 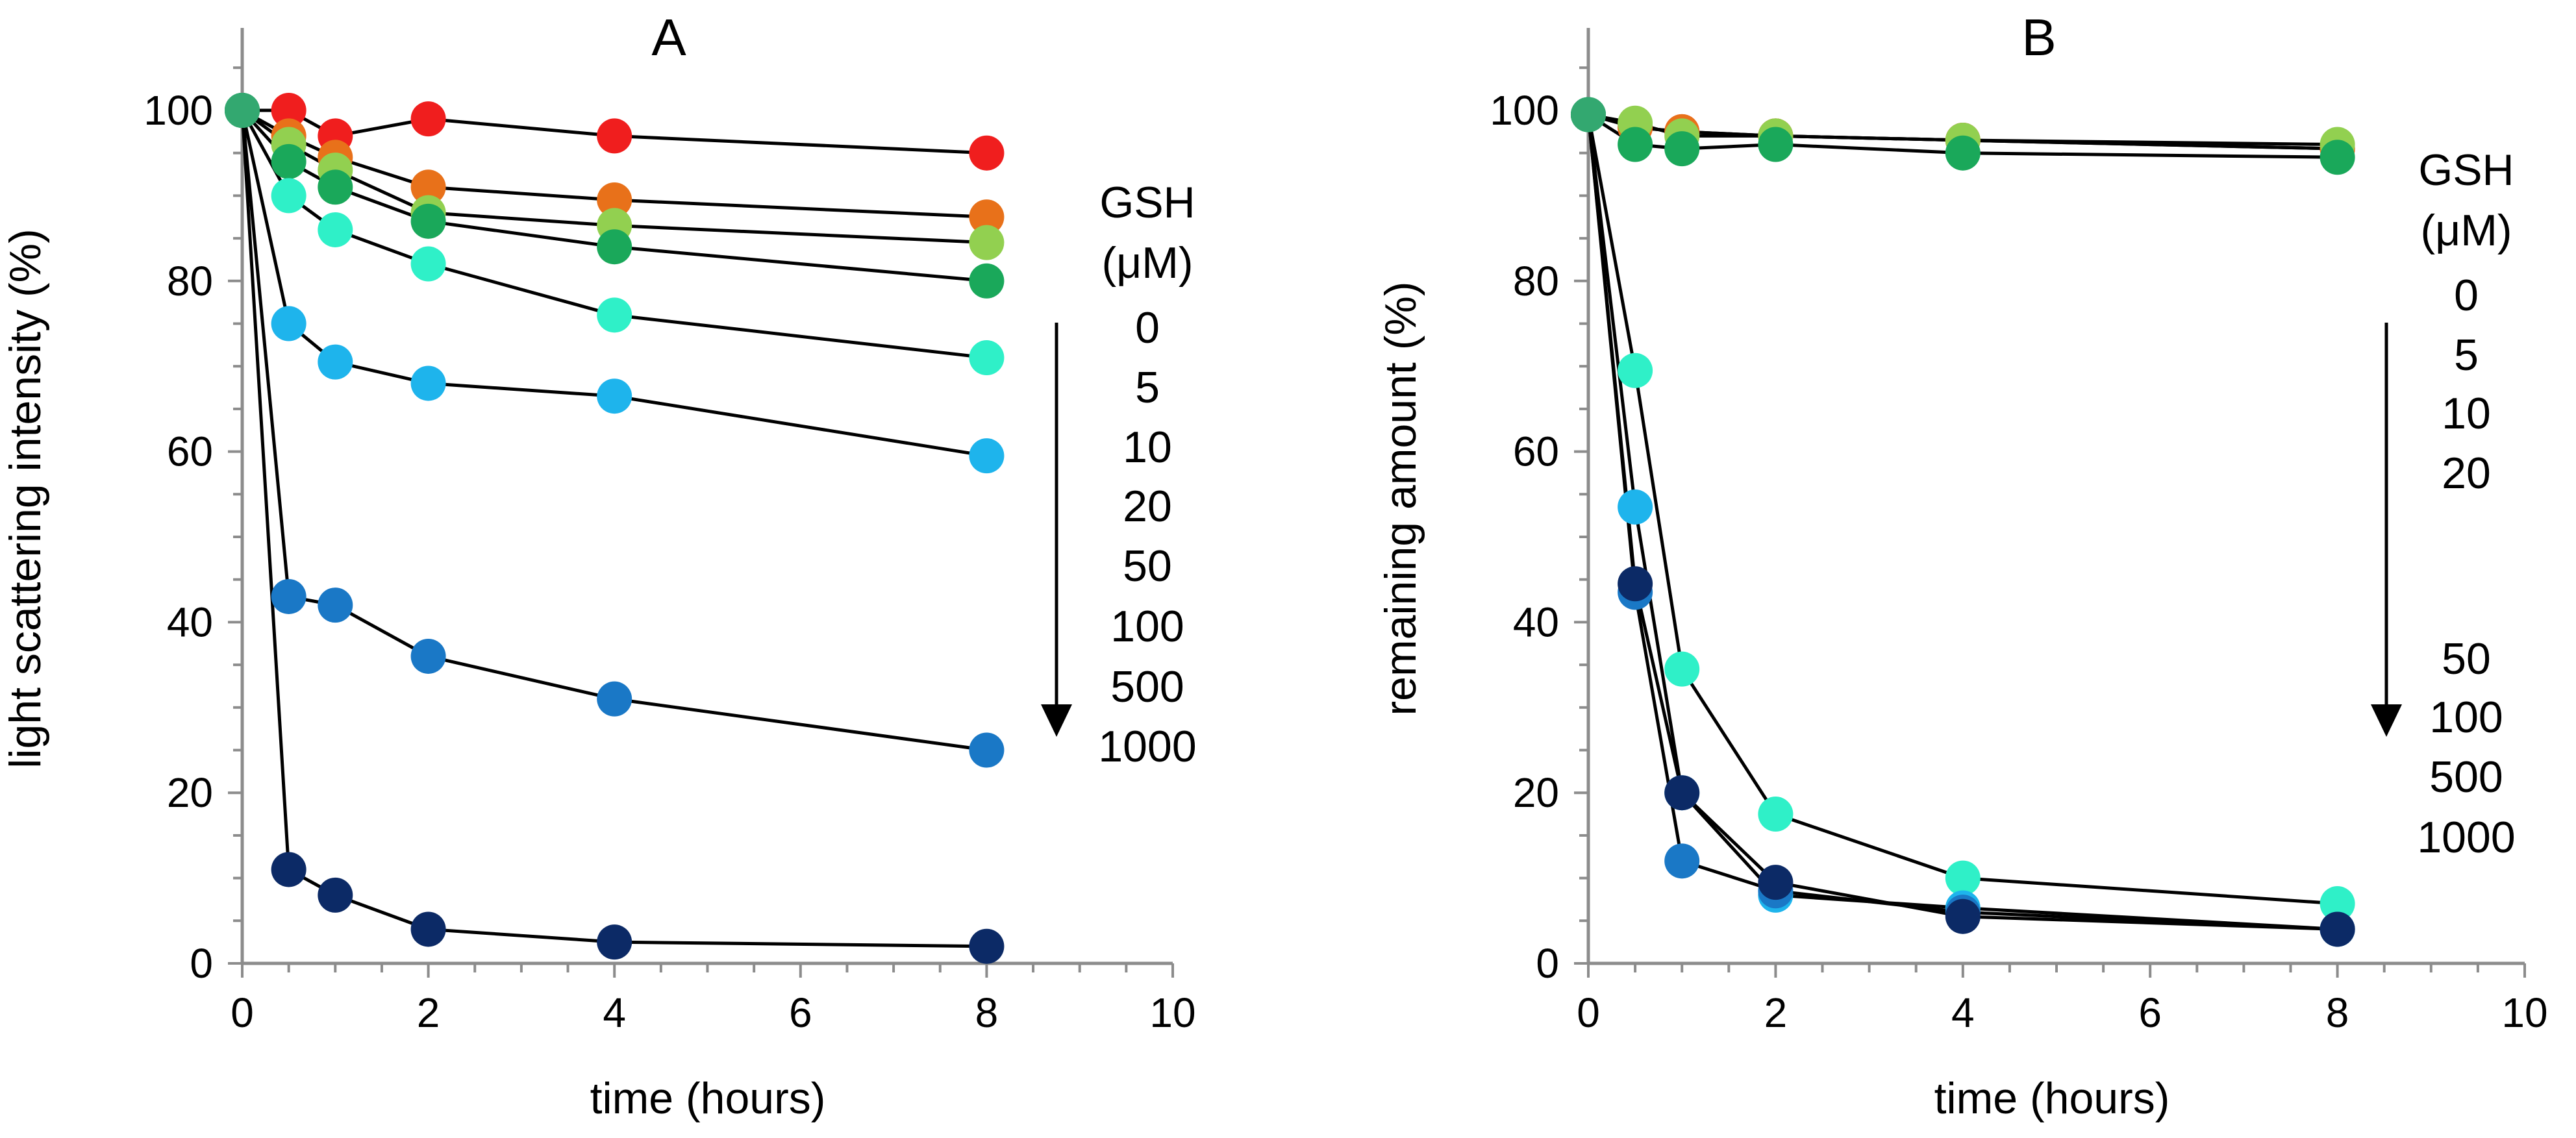 What do you see at coordinates (1400, 499) in the screenshot?
I see `y-axis-label: remaining amount (%)` at bounding box center [1400, 499].